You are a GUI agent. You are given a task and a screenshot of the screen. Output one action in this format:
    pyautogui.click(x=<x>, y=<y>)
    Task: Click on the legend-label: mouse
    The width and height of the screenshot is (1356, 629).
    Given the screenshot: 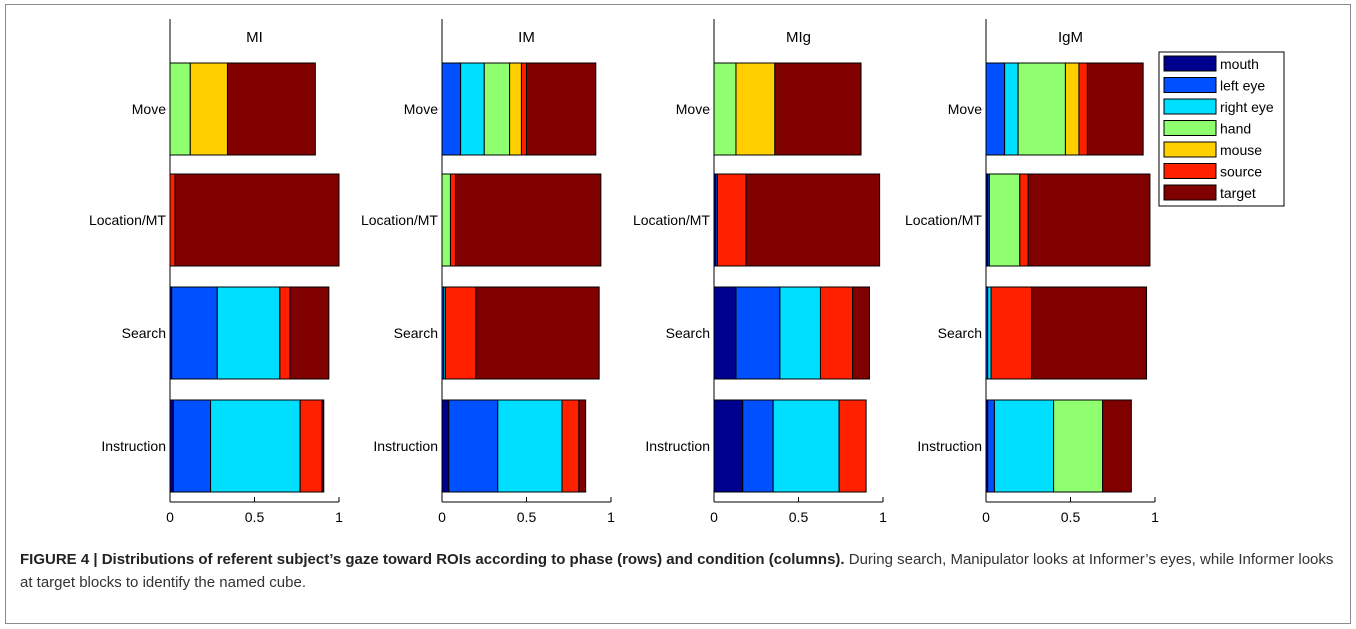 What is the action you would take?
    pyautogui.click(x=1241, y=150)
    